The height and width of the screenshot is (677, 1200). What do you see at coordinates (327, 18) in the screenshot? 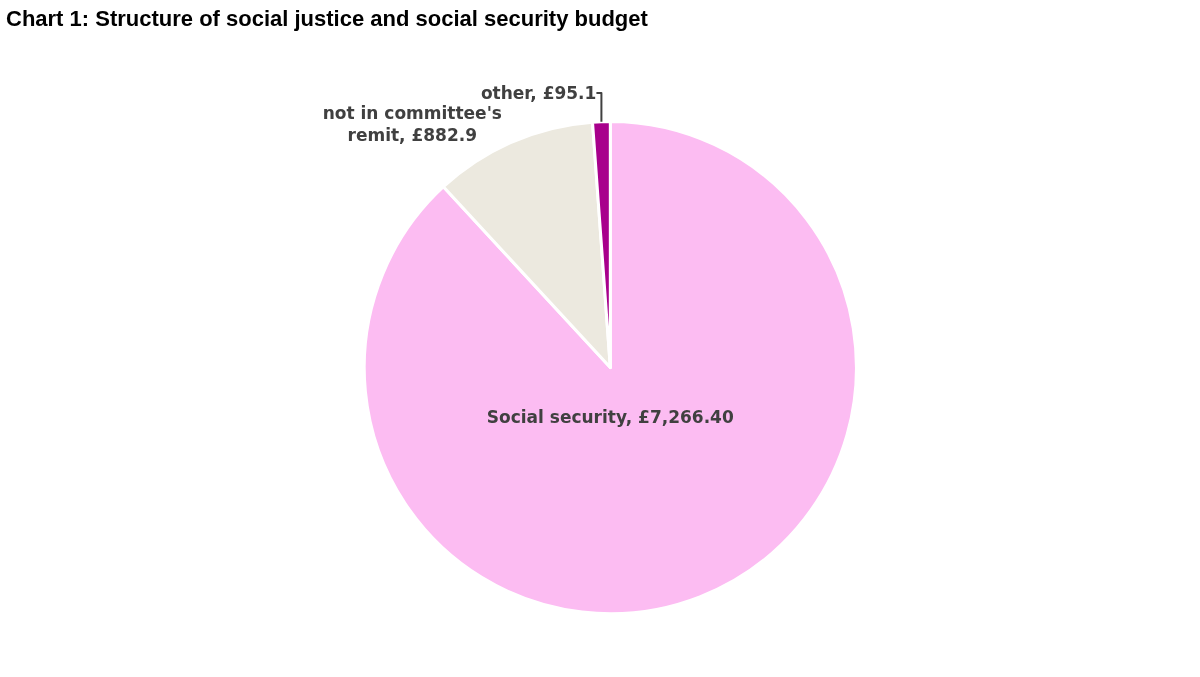
I see `chart-title: Chart 1: Structure of social justice and social security budget` at bounding box center [327, 18].